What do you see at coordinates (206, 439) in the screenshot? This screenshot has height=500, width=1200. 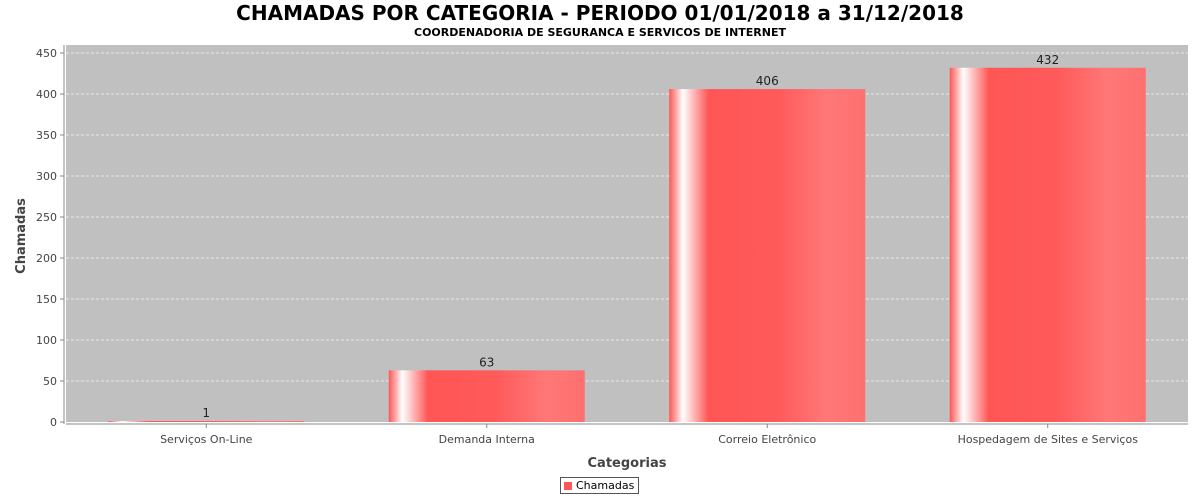 I see `x-tick-label: Serviços On-Line` at bounding box center [206, 439].